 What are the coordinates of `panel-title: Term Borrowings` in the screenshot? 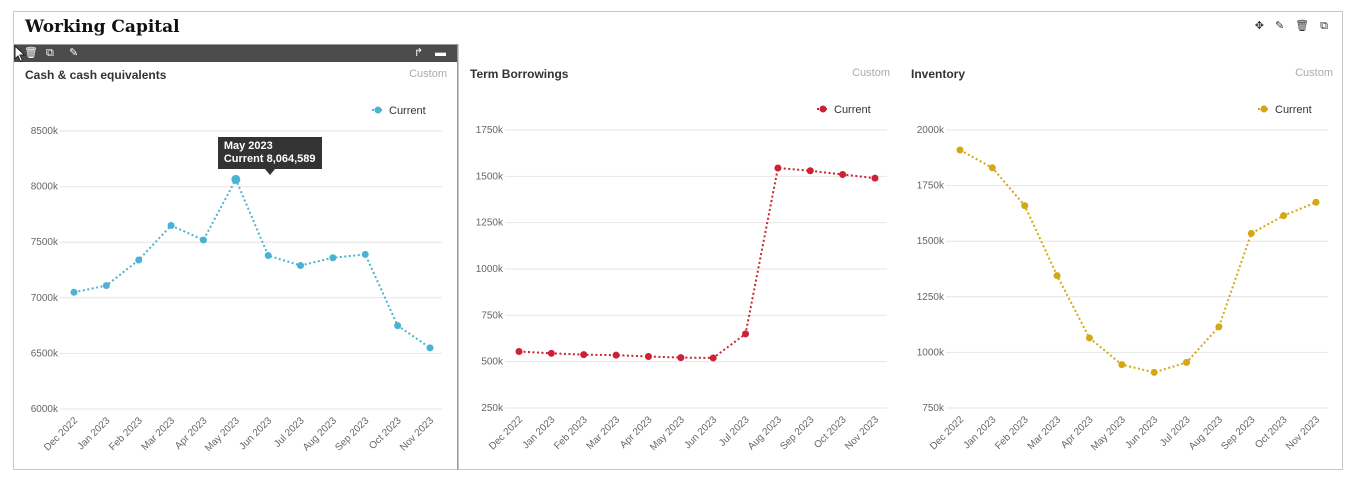 It's located at (519, 74).